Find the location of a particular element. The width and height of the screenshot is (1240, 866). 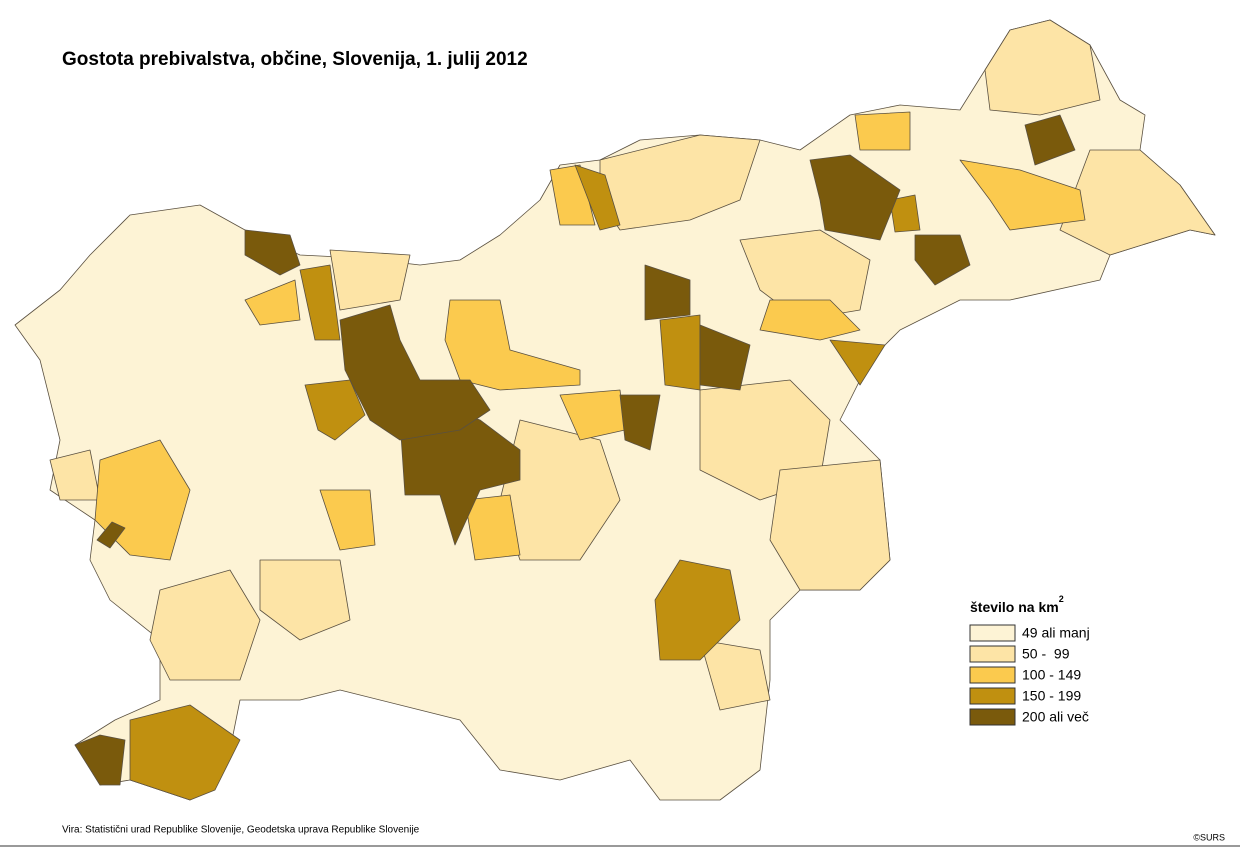

legend-label: 150 - 199 is located at coordinates (1051, 696).